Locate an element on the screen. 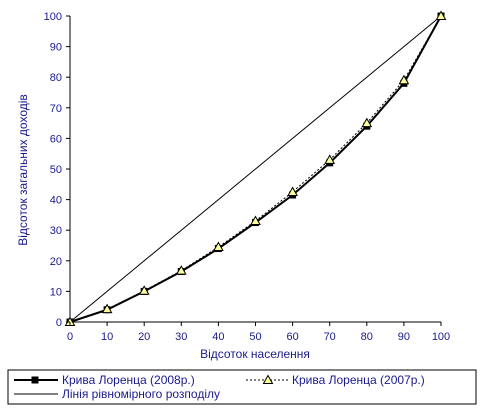  x-tick-label: 10 is located at coordinates (107, 337).